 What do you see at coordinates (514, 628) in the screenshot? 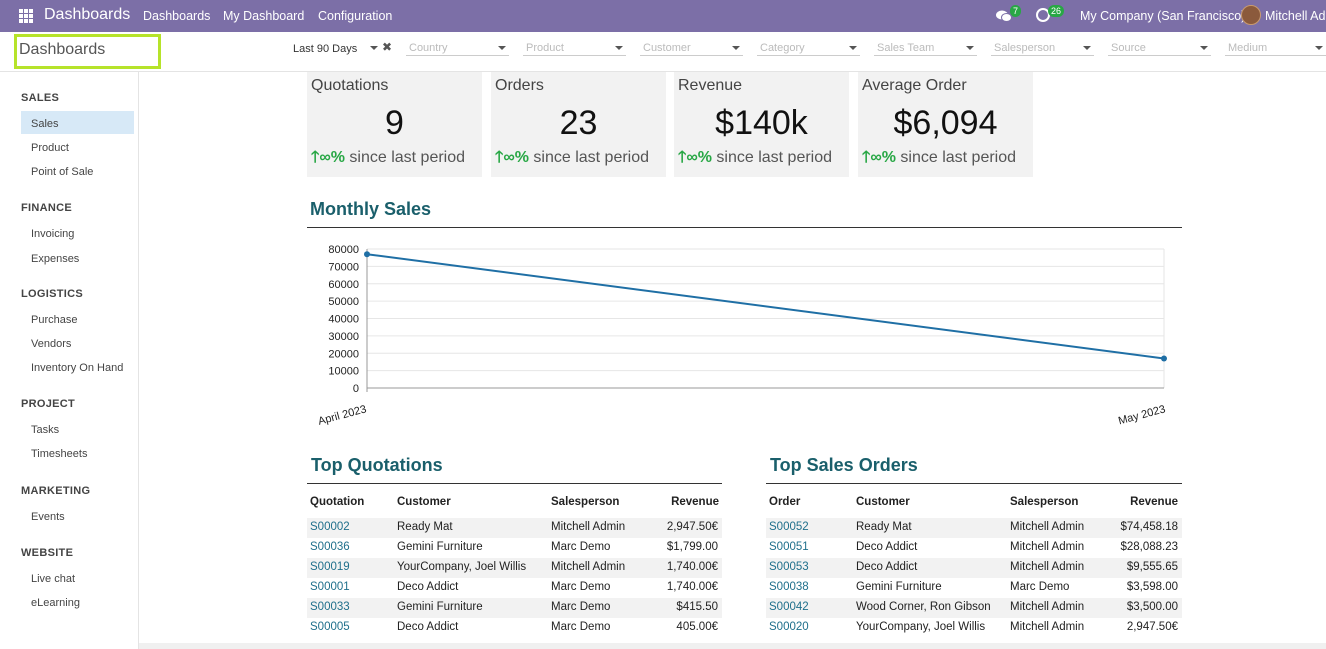
I see `table-row: S00005 Deco Addict Marc Demo 405.00€` at bounding box center [514, 628].